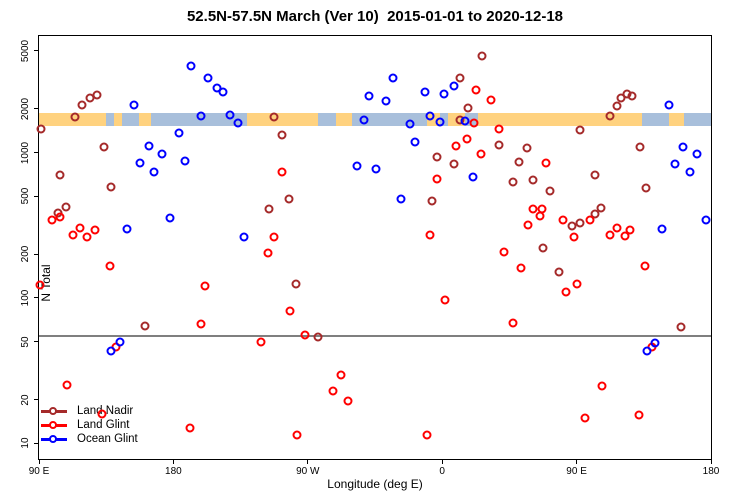 This screenshot has width=750, height=500. I want to click on threshold-line, so click(375, 335).